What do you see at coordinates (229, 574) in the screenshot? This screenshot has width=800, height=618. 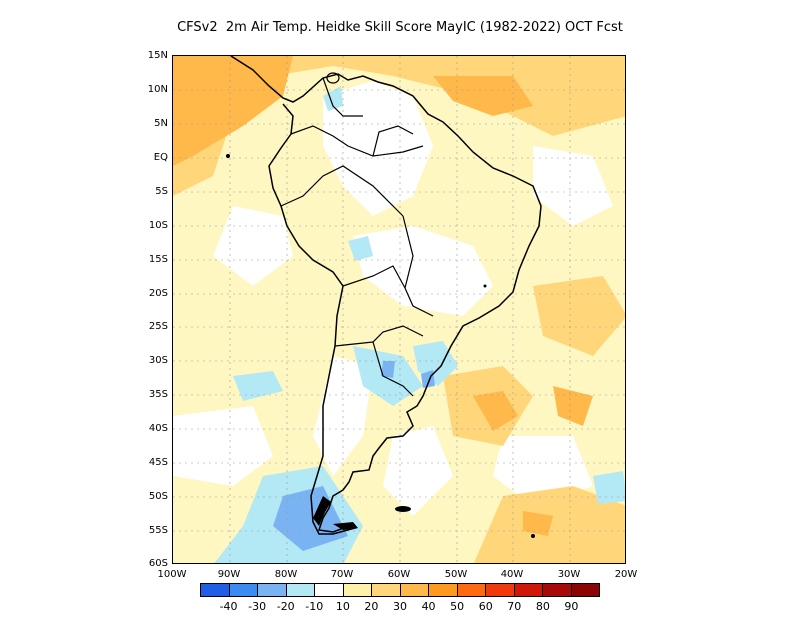 I see `lon-label: 90W` at bounding box center [229, 574].